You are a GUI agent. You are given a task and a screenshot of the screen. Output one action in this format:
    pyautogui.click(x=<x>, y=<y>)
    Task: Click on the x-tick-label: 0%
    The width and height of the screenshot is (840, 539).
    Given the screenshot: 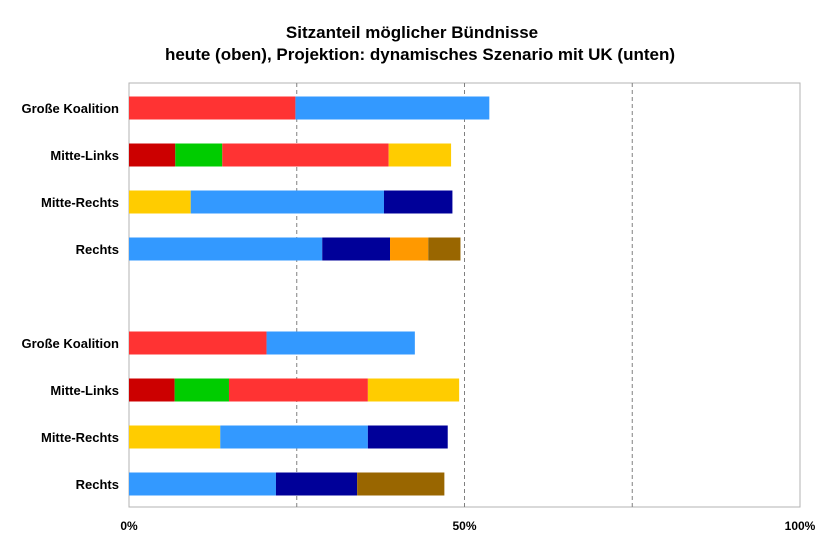 What is the action you would take?
    pyautogui.click(x=129, y=526)
    